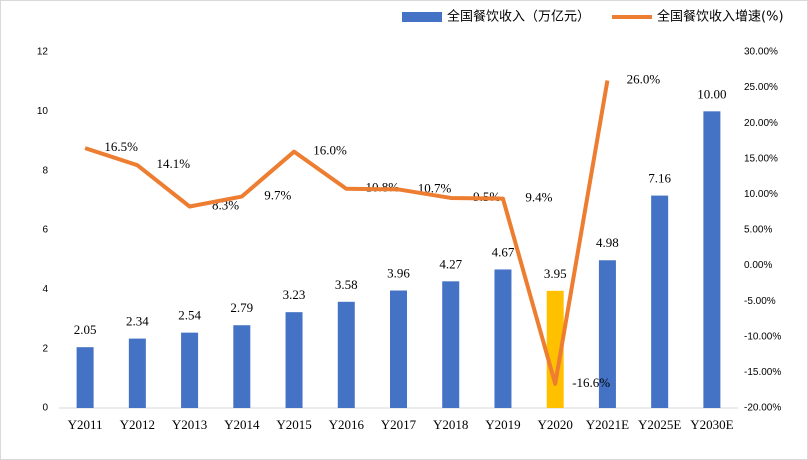 The width and height of the screenshot is (808, 460). Describe the element at coordinates (711, 424) in the screenshot. I see `x-tick-label: Y2030E` at that location.